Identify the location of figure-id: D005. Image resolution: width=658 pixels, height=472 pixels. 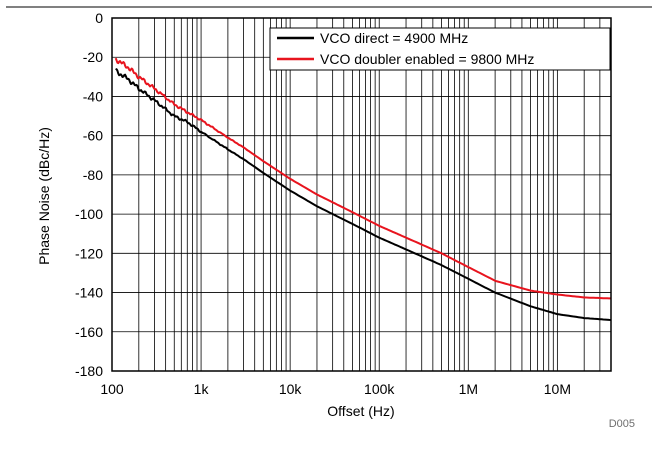
(622, 424).